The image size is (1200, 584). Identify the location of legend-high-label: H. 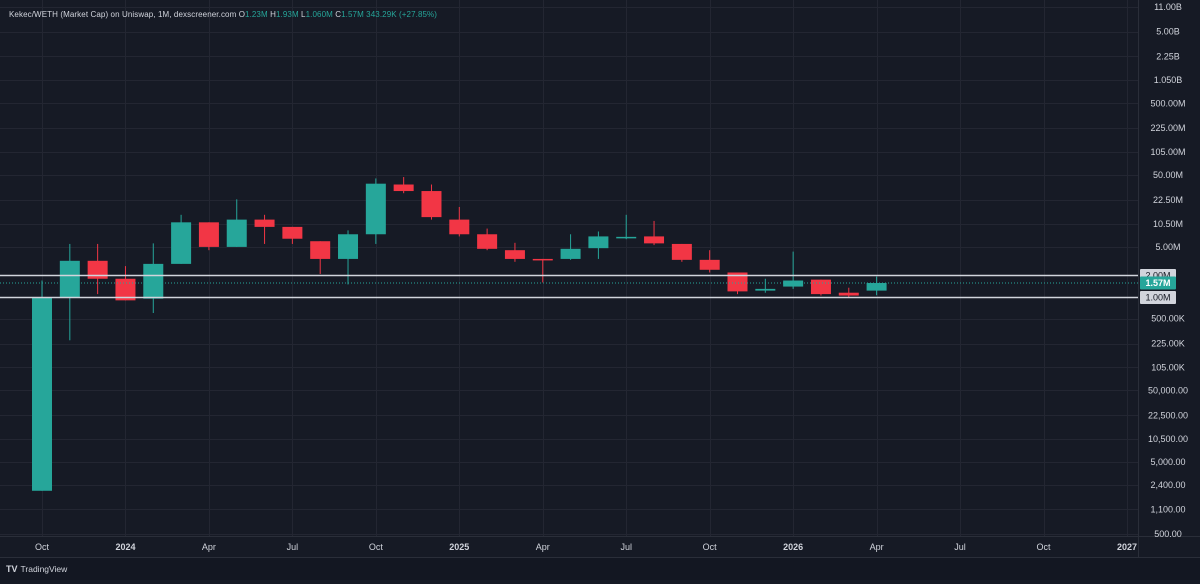
(273, 14).